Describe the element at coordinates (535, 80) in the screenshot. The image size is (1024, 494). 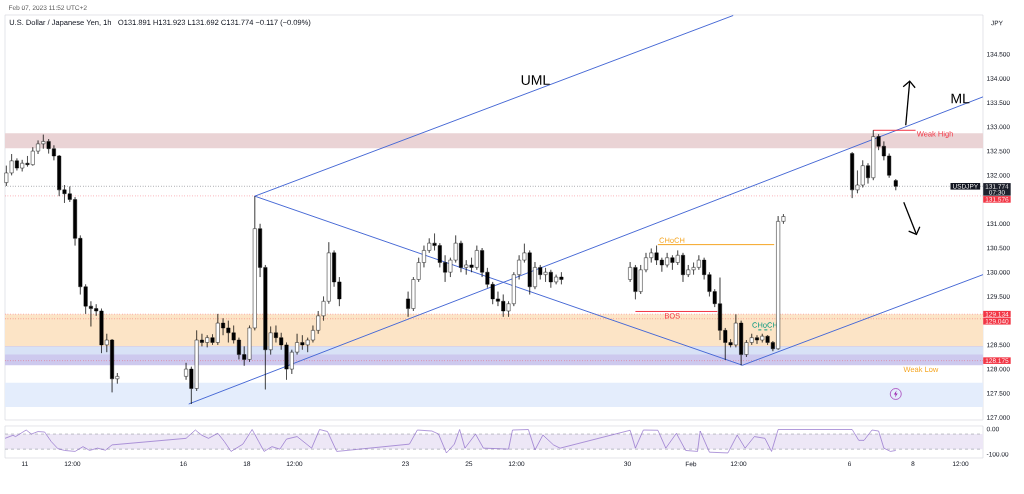
I see `series-label: UML` at that location.